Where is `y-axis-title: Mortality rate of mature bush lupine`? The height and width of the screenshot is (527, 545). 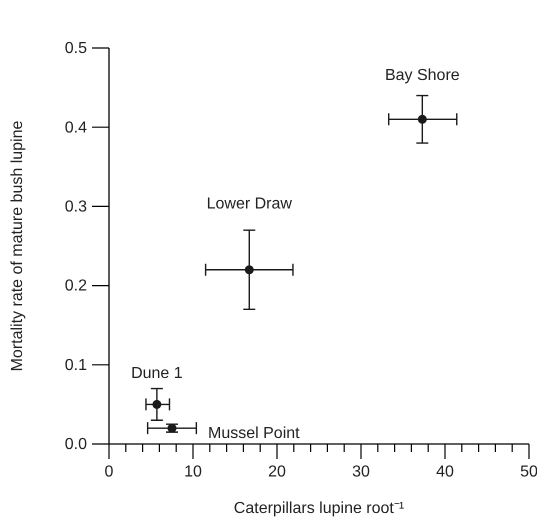
y-axis-title: Mortality rate of mature bush lupine is located at coordinates (17, 246).